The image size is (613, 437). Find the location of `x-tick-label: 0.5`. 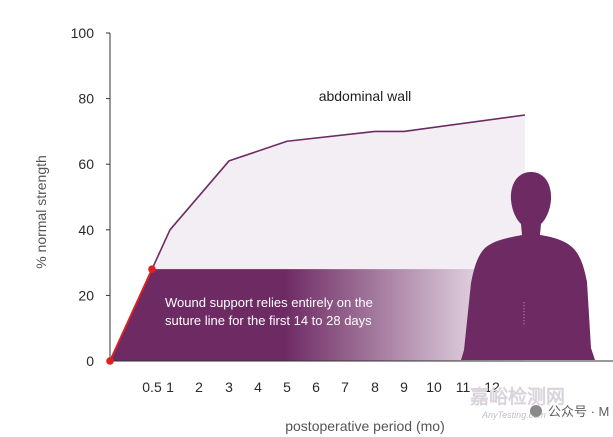

x-tick-label: 0.5 is located at coordinates (152, 387).